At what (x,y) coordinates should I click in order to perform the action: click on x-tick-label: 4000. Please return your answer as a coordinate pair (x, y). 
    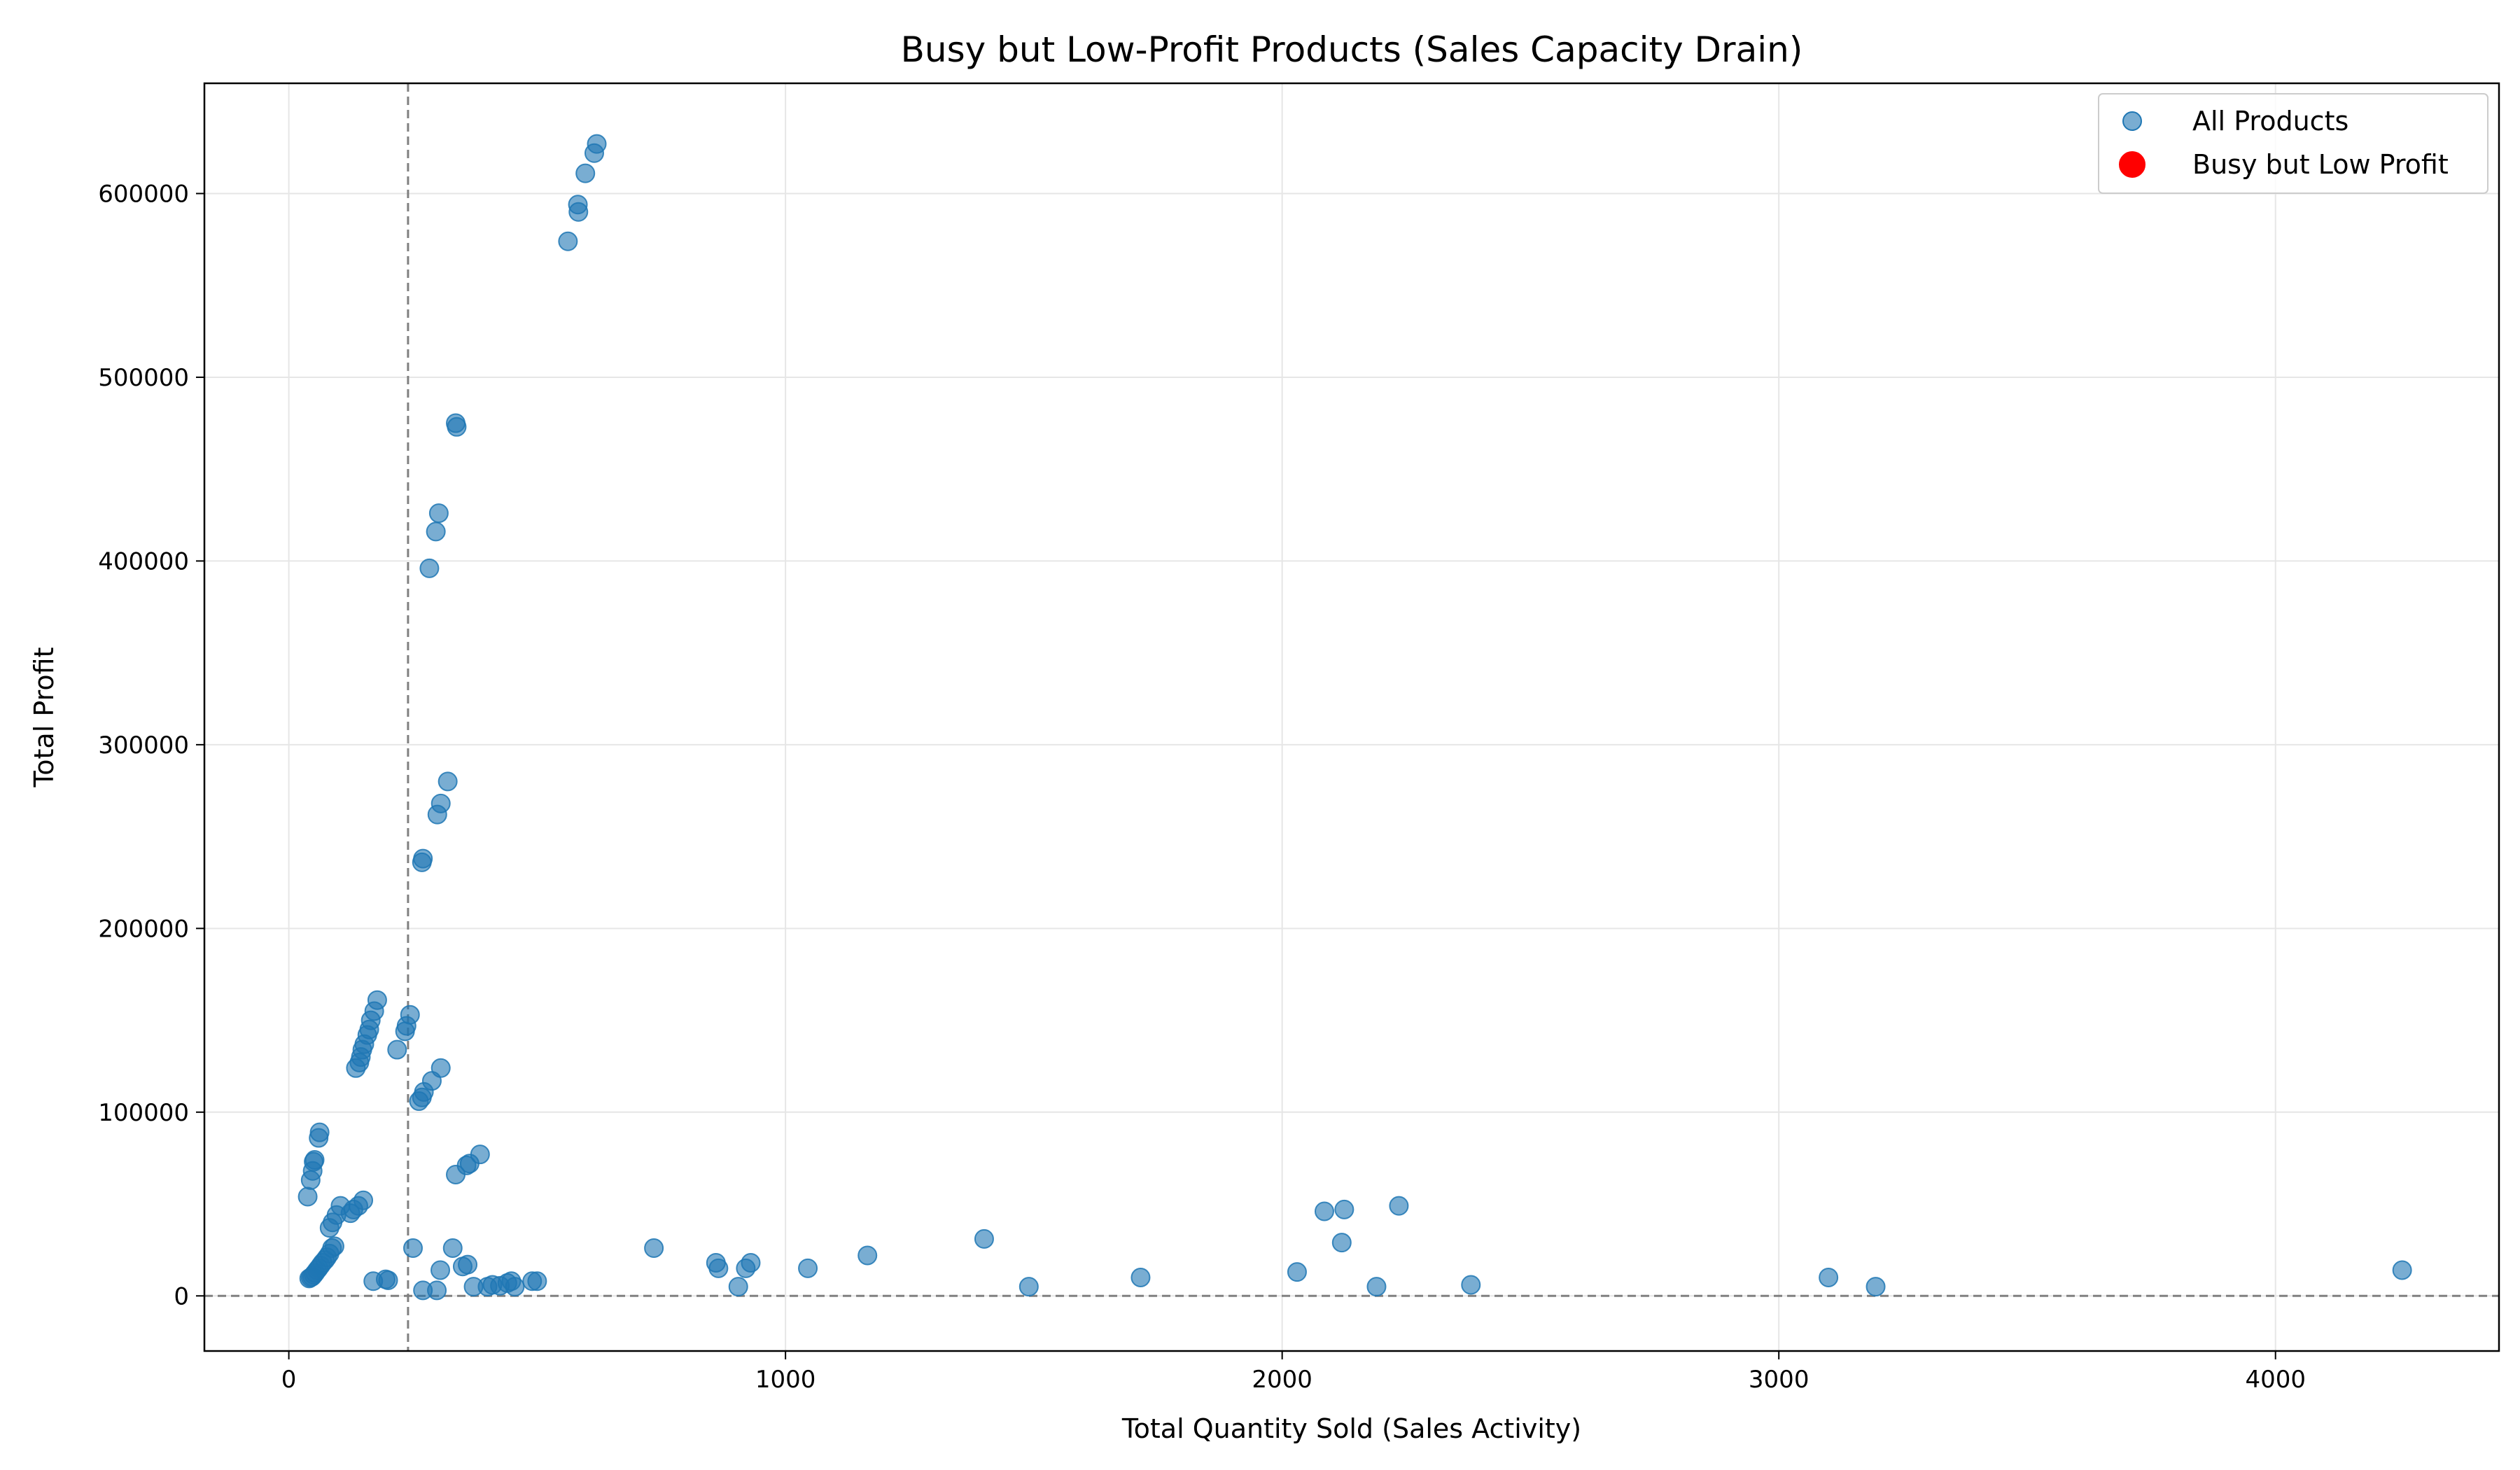
    Looking at the image, I should click on (2275, 1380).